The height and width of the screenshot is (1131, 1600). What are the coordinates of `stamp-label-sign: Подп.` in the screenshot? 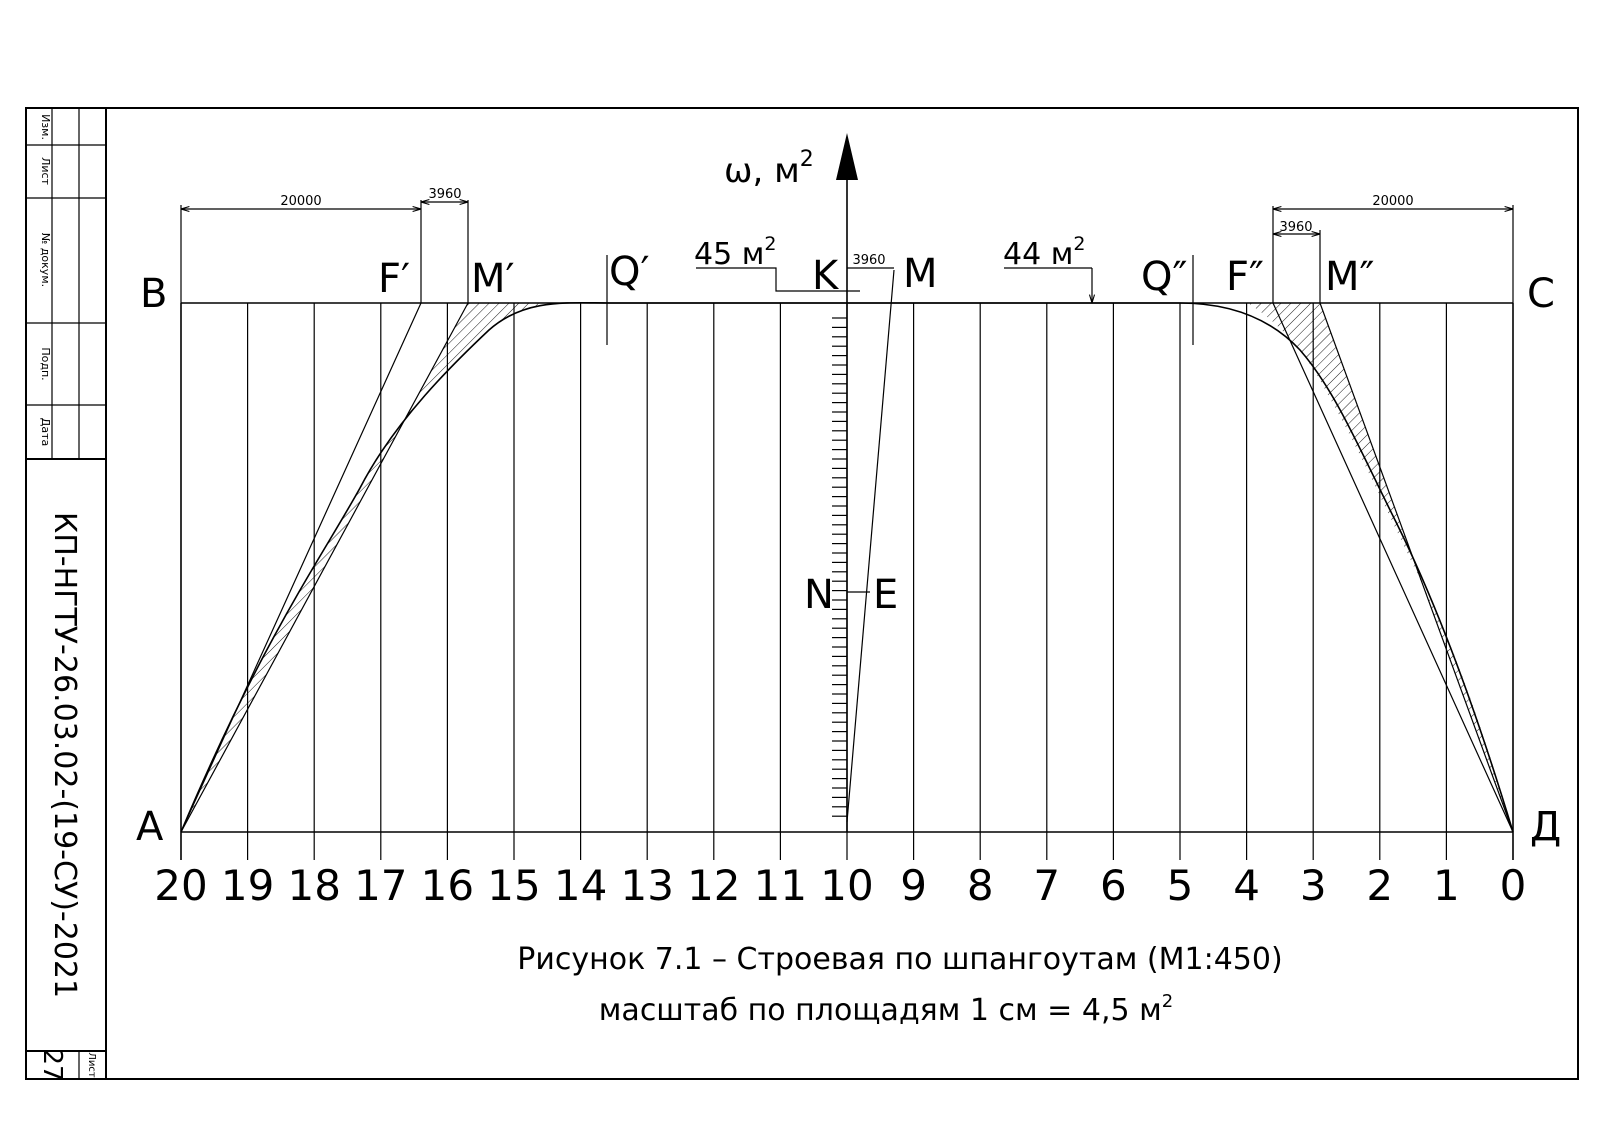 It's located at (45, 363).